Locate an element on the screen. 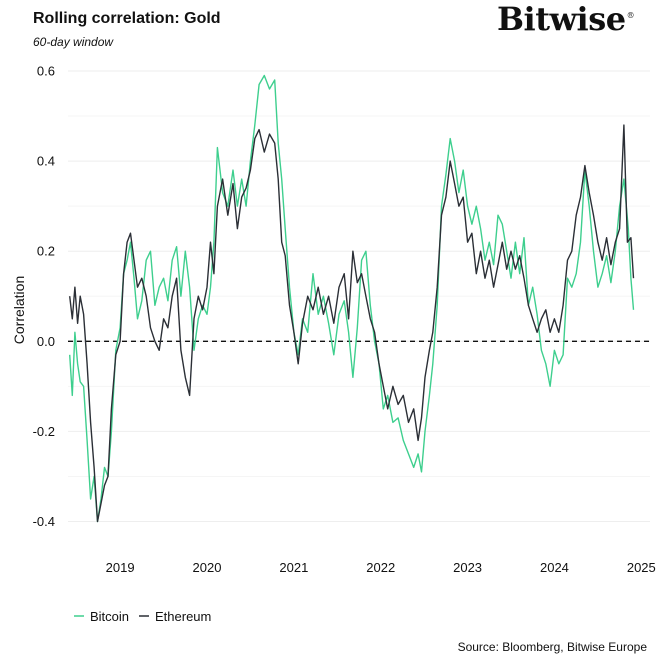 The width and height of the screenshot is (661, 661). chart-subtitle: 60-day window is located at coordinates (73, 42).